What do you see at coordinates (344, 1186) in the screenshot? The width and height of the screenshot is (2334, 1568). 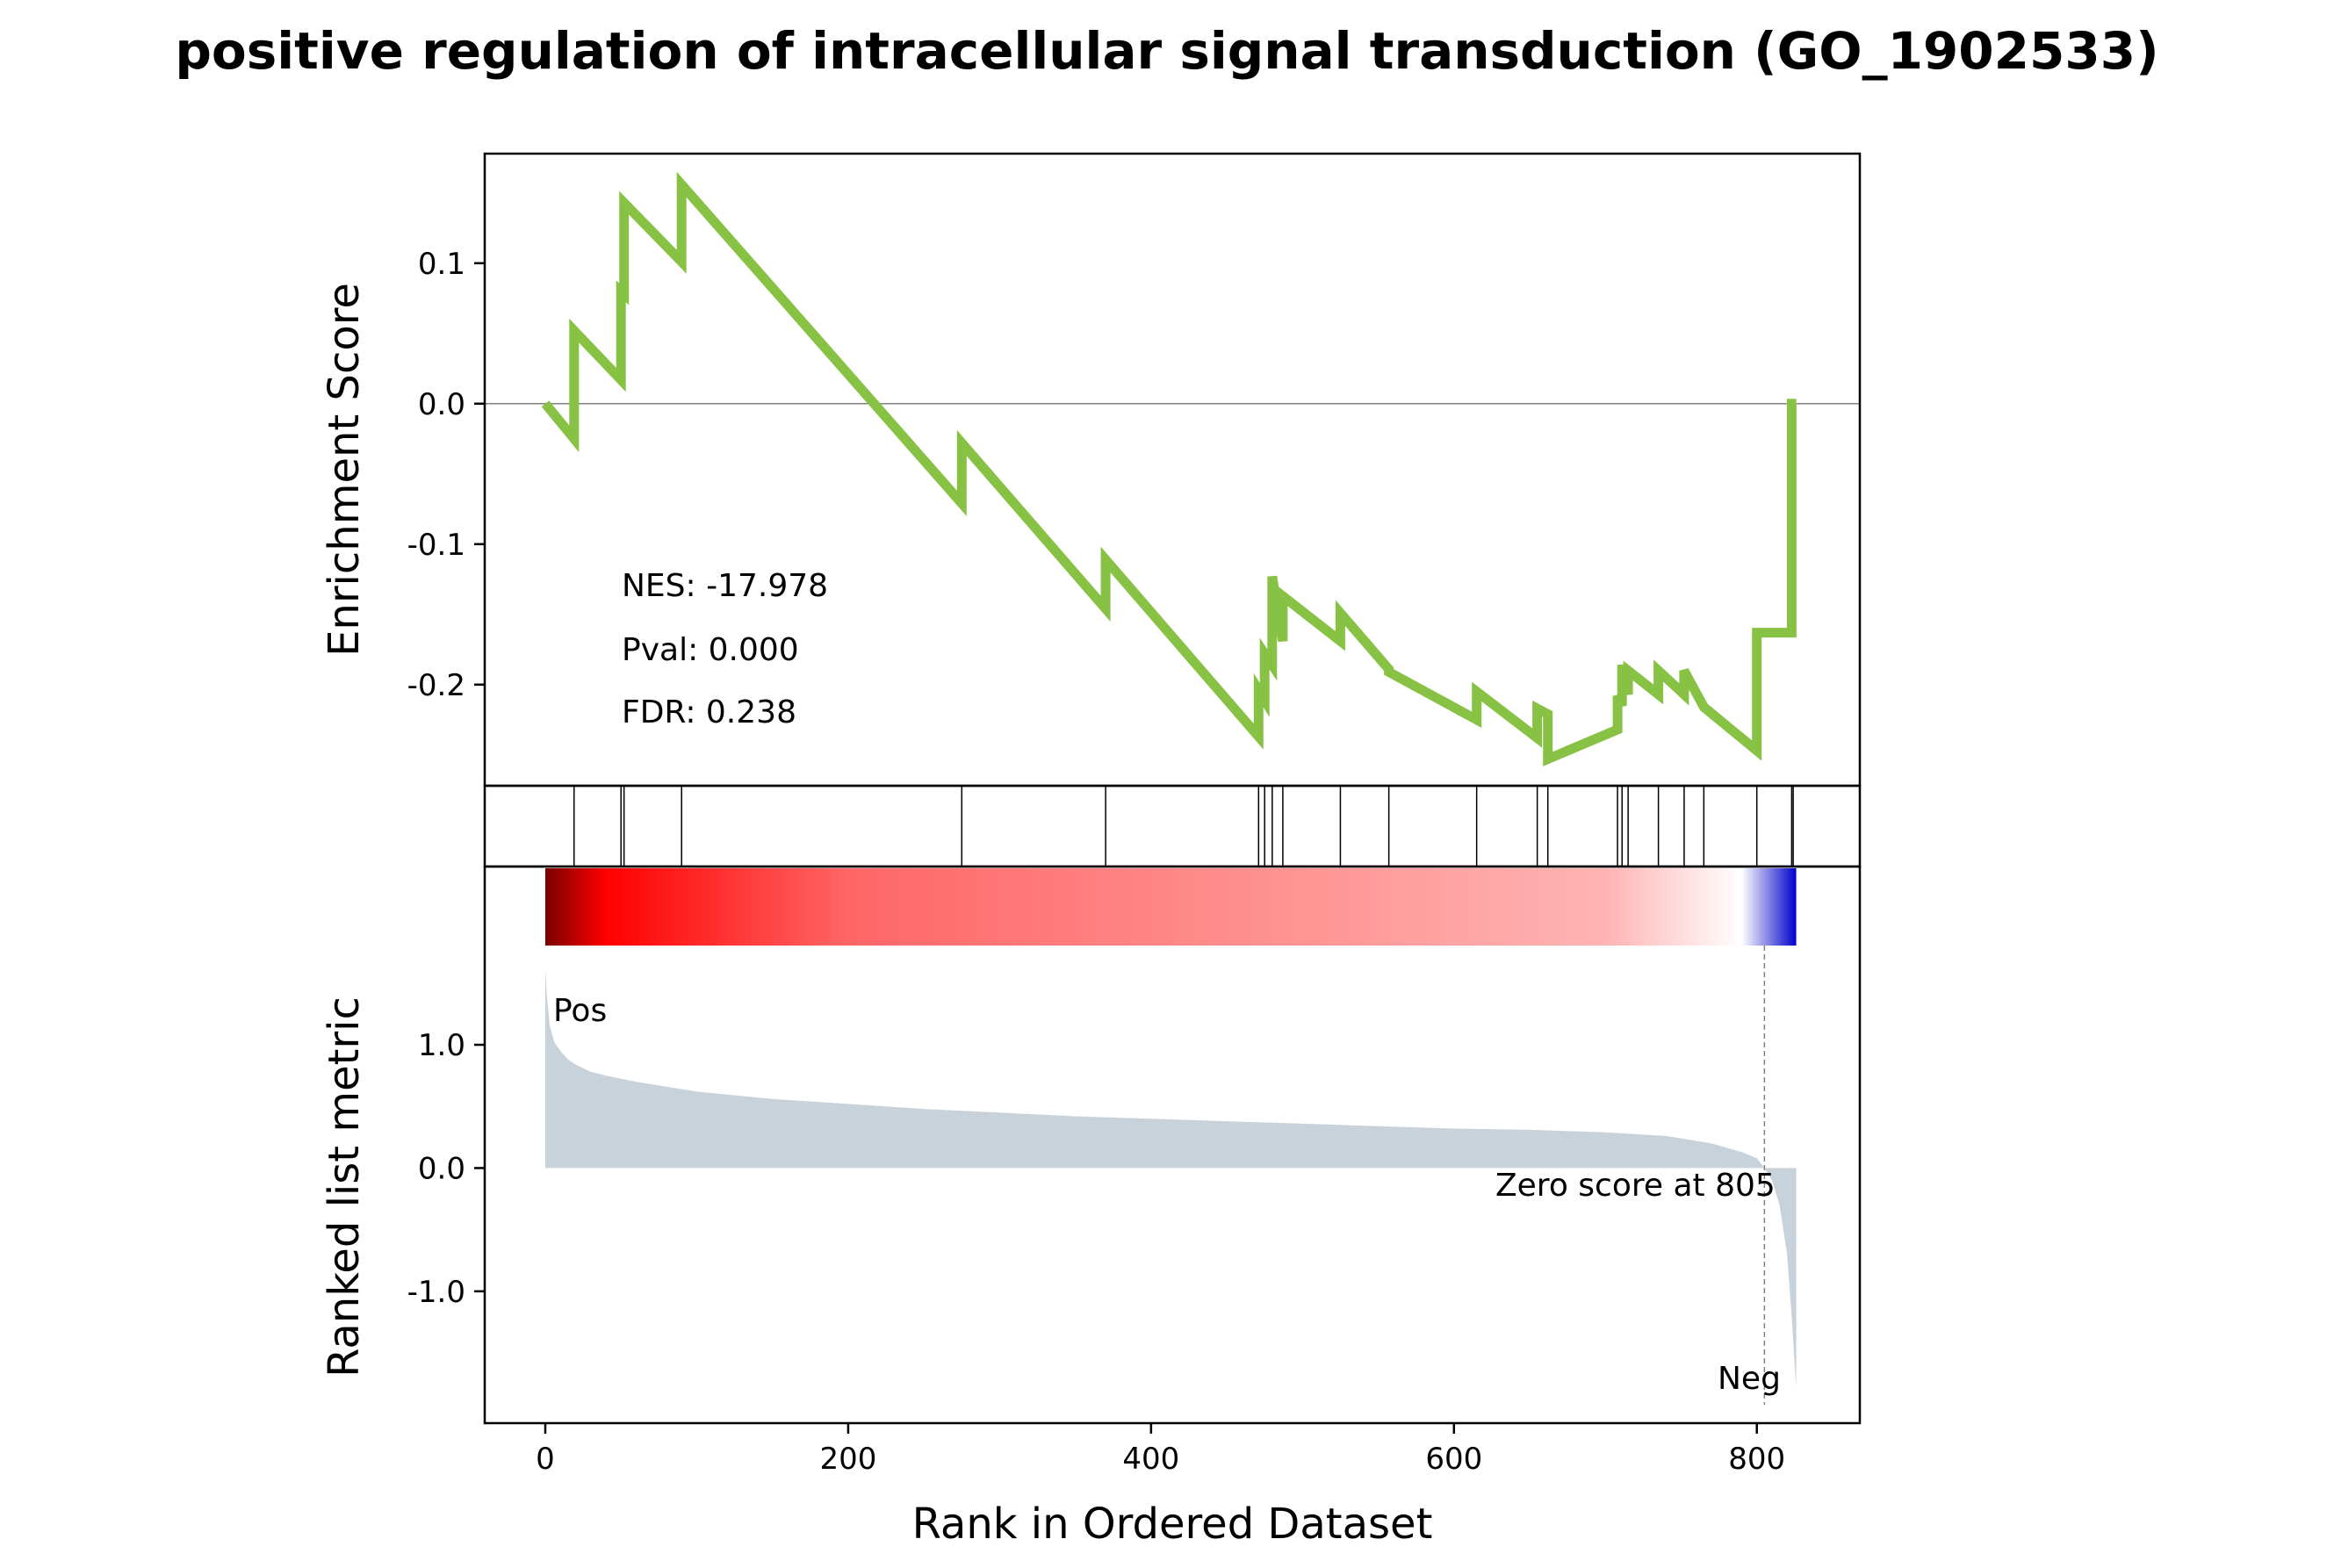 I see `metric-y-axis-label: Ranked list metric` at bounding box center [344, 1186].